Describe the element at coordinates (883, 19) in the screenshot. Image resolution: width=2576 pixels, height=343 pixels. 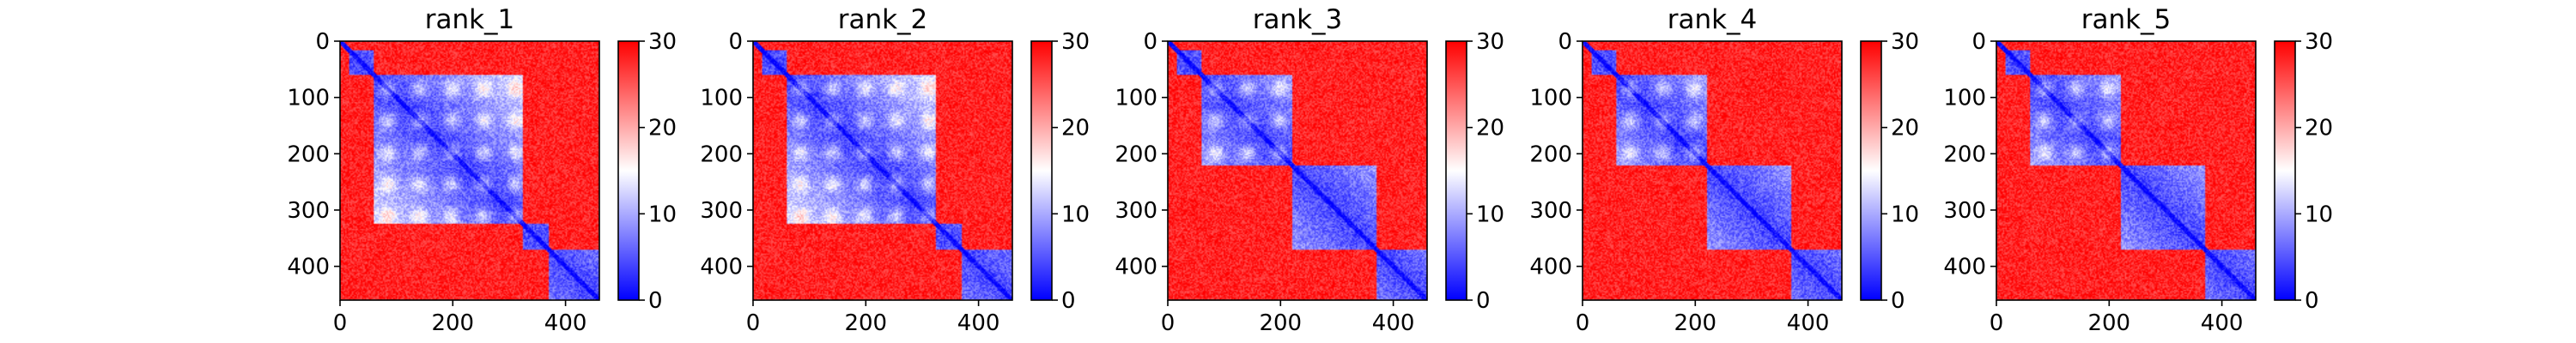
I see `panel-title: rank_2` at that location.